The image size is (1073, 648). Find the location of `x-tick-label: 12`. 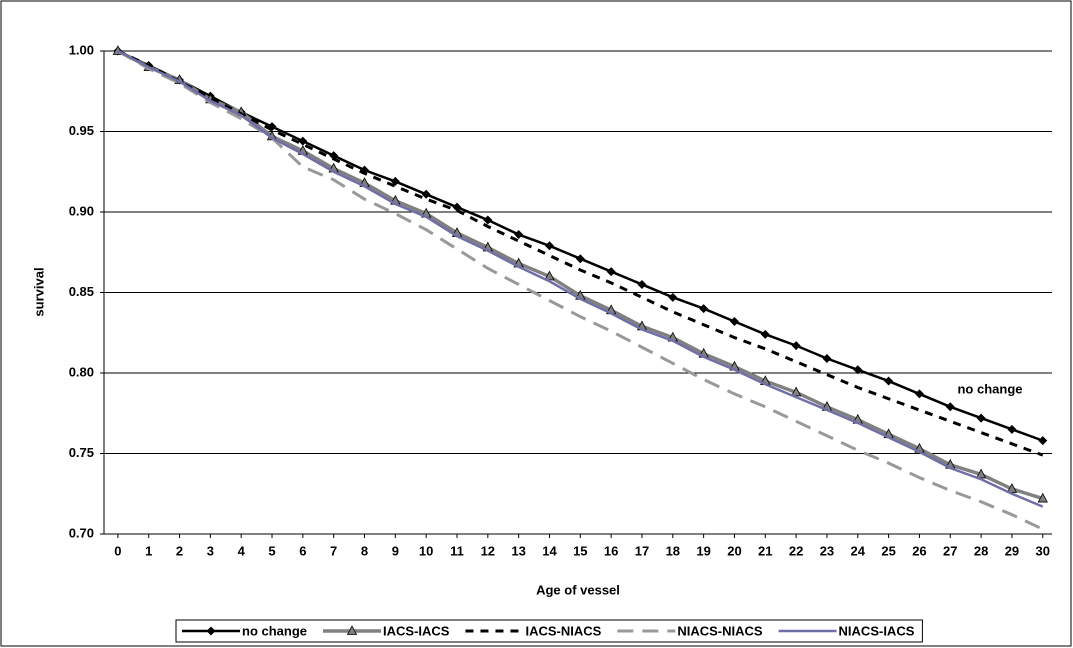

x-tick-label: 12 is located at coordinates (488, 550).